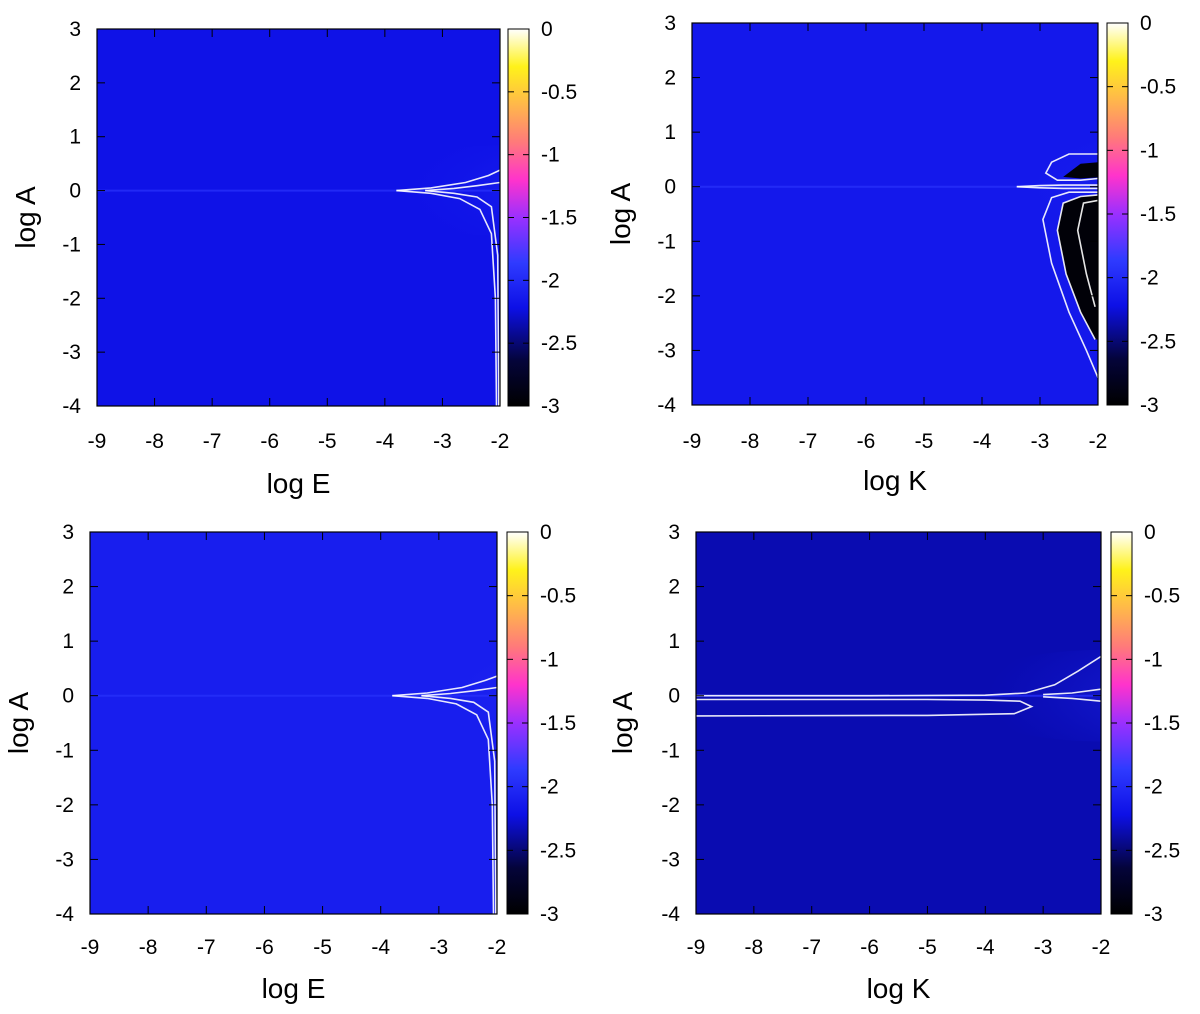  Describe the element at coordinates (927, 947) in the screenshot. I see `x-tick-label: -5` at that location.